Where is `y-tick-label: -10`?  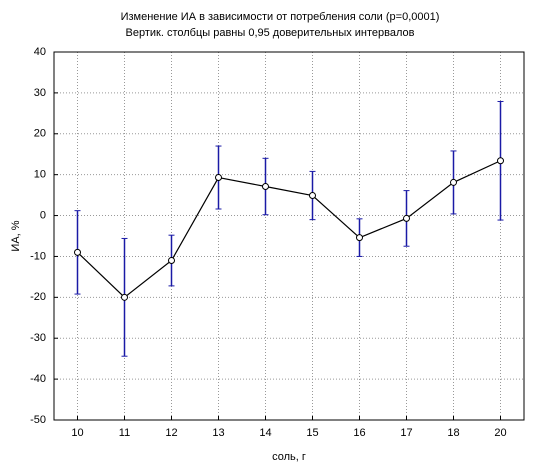 y-tick-label: -10 is located at coordinates (38, 256).